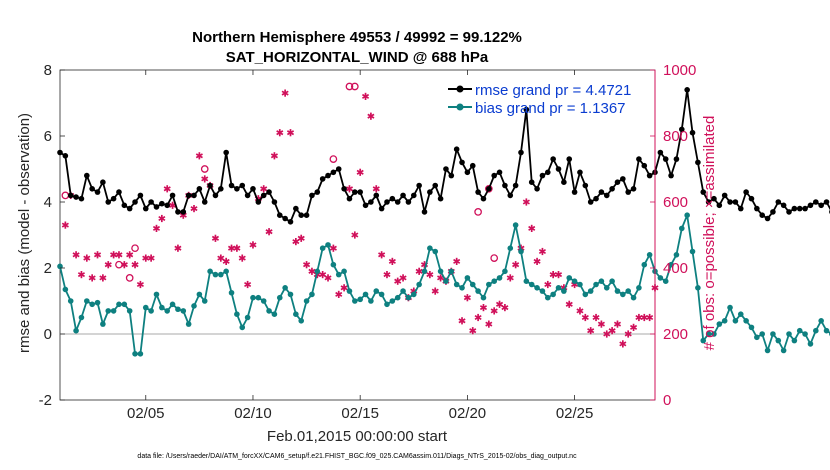 The image size is (830, 470). What do you see at coordinates (679, 70) in the screenshot?
I see `y-right-tick-label: 1000` at bounding box center [679, 70].